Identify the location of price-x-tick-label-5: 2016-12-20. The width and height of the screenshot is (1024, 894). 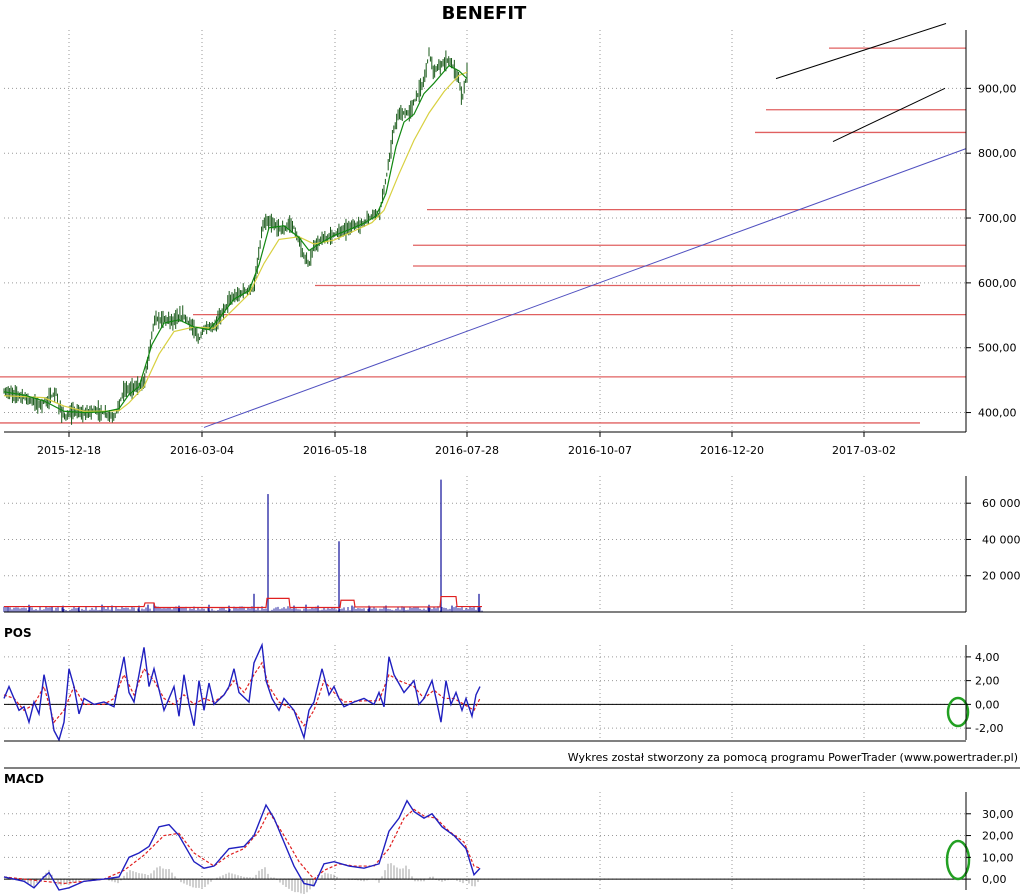
(732, 450).